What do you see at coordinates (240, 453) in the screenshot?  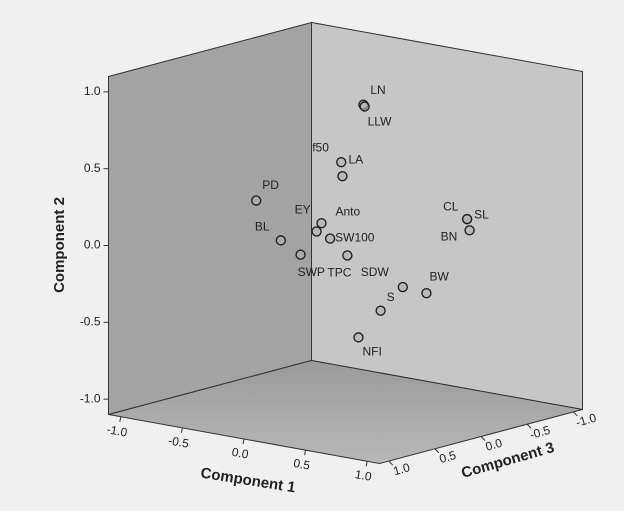 I see `x-tick-label: 0.0` at bounding box center [240, 453].